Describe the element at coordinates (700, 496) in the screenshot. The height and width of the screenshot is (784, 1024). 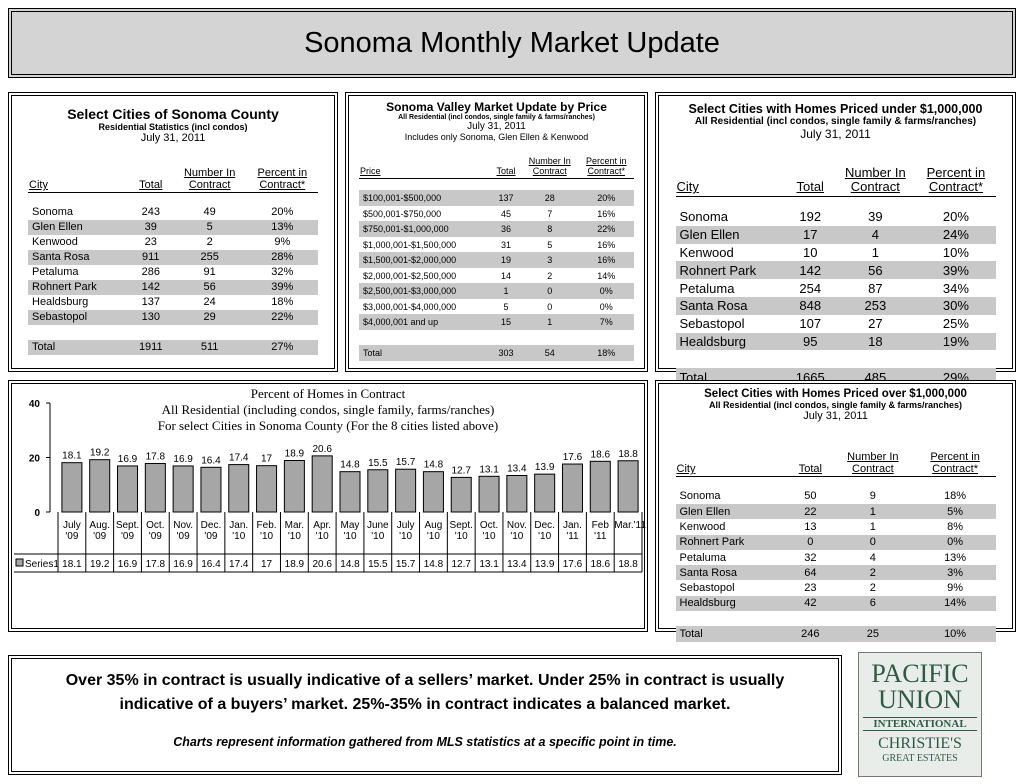
I see `table-cell: Sonoma` at that location.